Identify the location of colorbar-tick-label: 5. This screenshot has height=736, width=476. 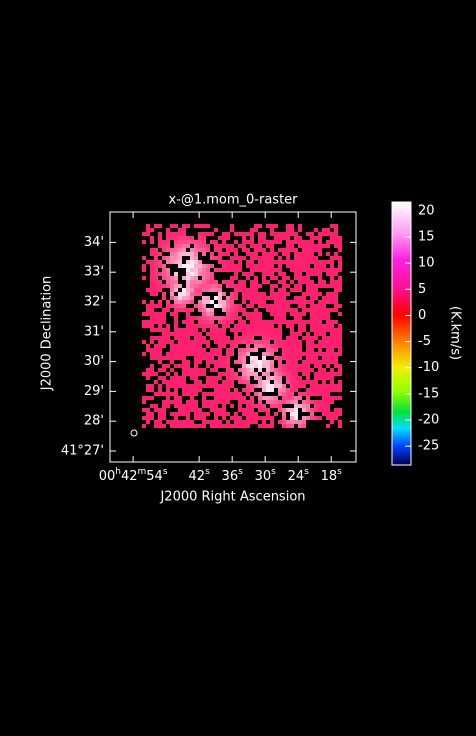
(422, 289).